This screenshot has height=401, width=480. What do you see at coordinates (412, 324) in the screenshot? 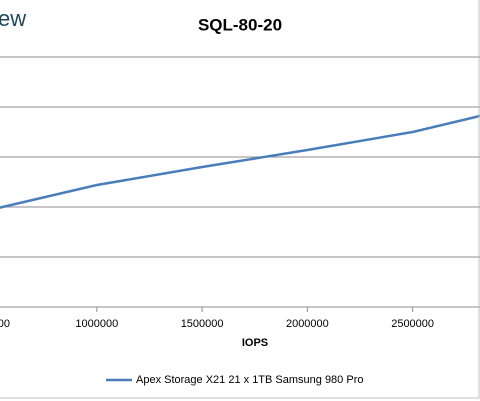
I see `x-tick-label: 2500000` at bounding box center [412, 324].